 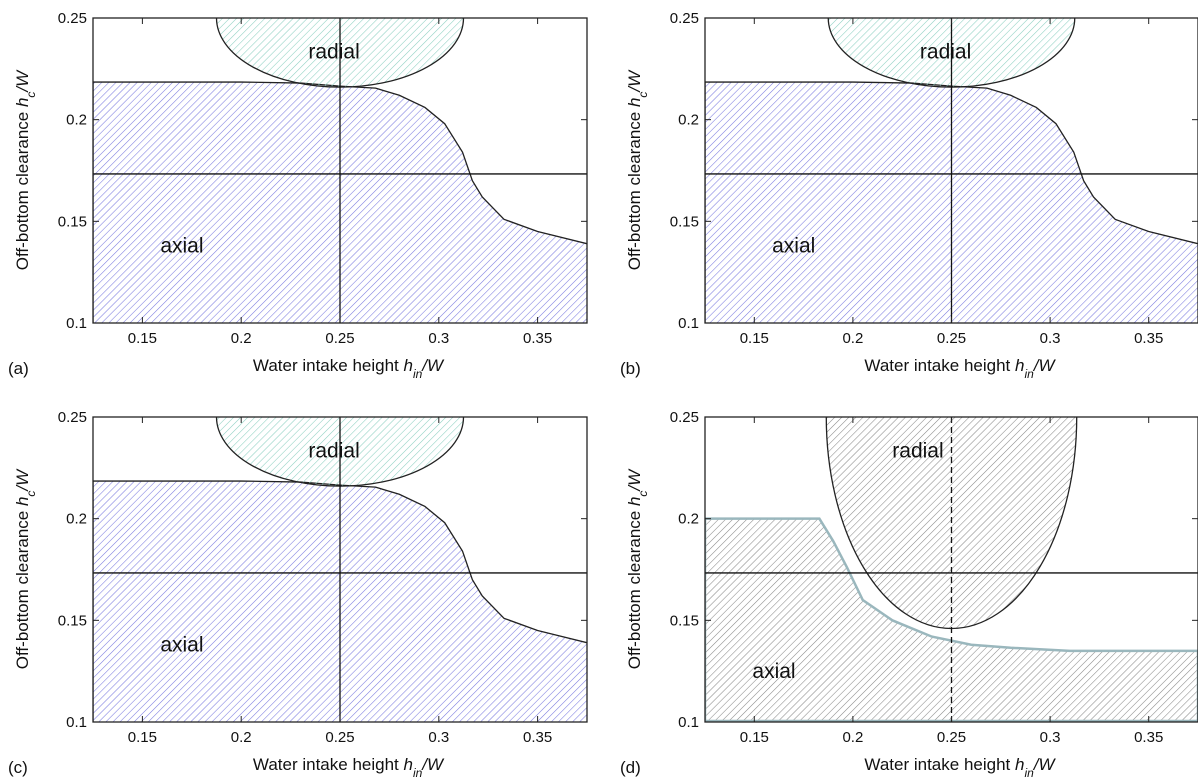 I want to click on panel-label: (a), so click(x=18, y=368).